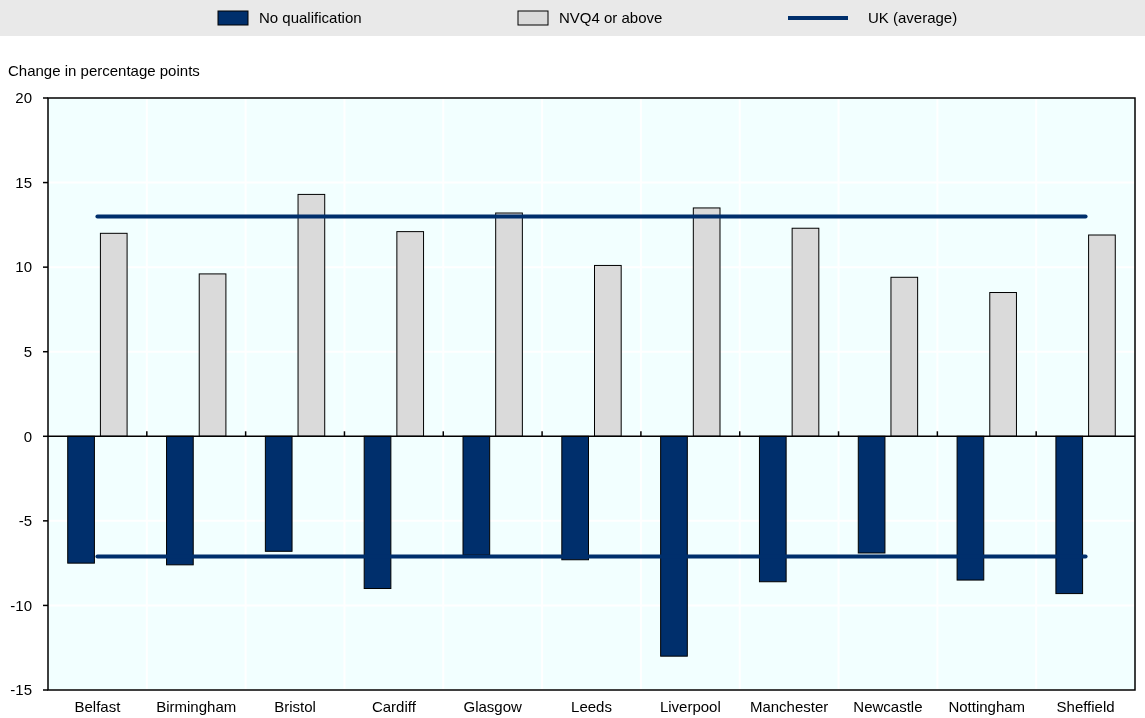 This screenshot has height=718, width=1145. I want to click on legend-label: No qualification, so click(310, 17).